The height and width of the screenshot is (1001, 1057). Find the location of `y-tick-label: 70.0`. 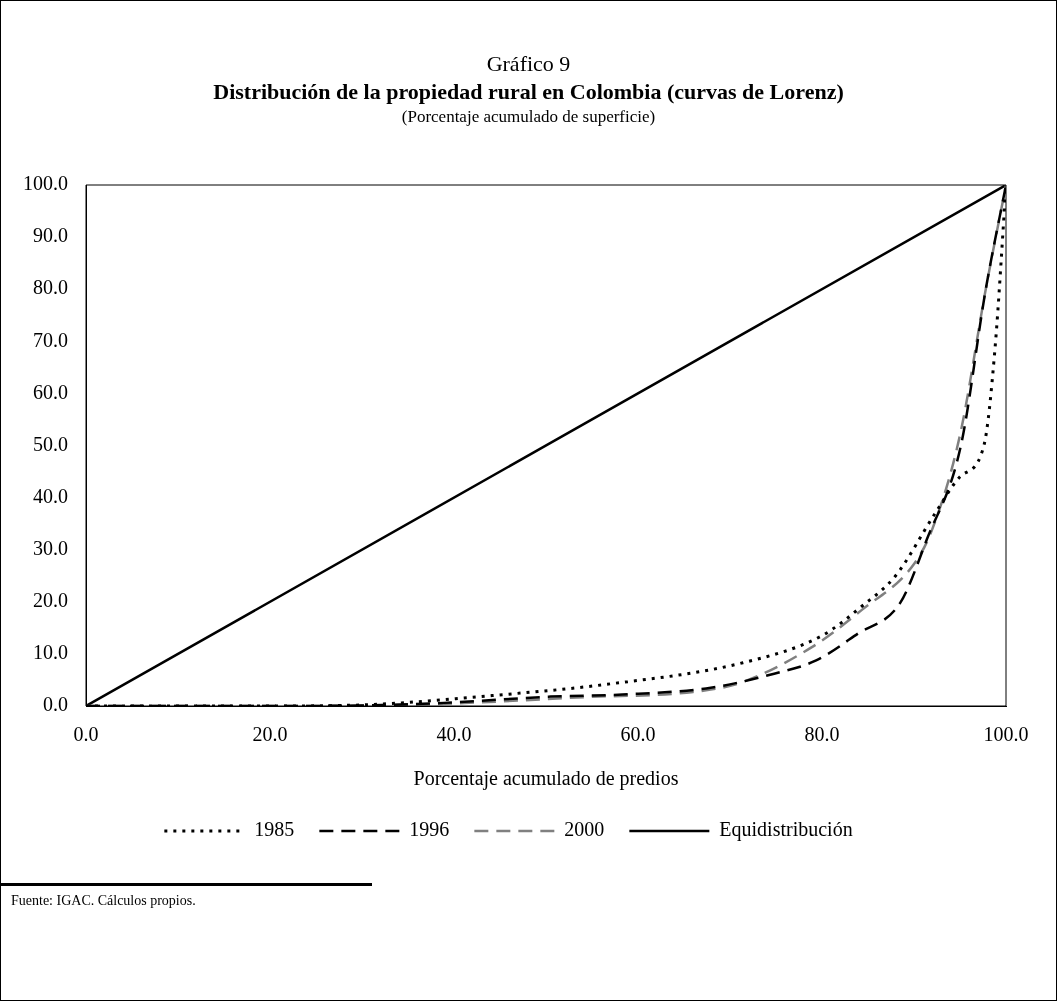

y-tick-label: 70.0 is located at coordinates (50, 339).